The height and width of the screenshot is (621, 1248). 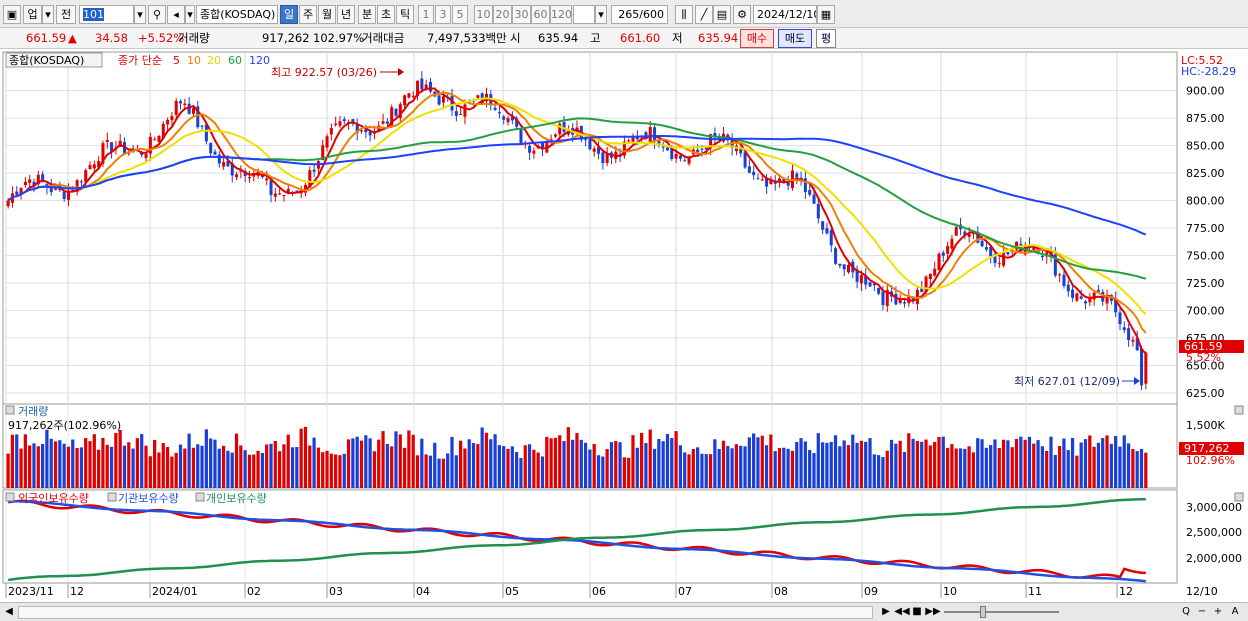 I want to click on volume-pane-icon, so click(x=10, y=410).